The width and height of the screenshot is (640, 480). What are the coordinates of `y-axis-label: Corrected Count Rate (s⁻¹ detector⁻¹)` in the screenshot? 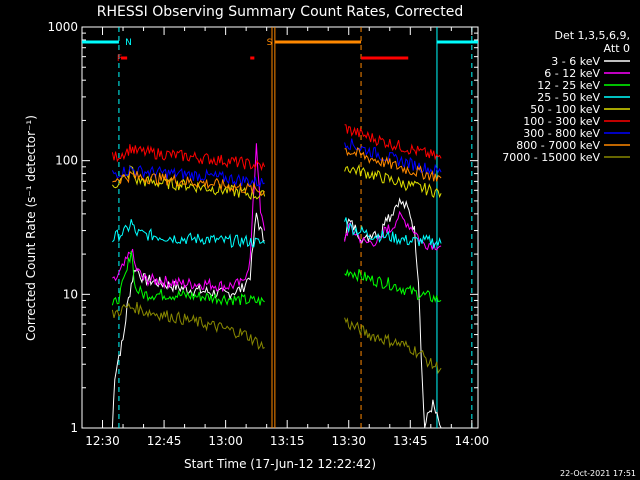 It's located at (31, 228).